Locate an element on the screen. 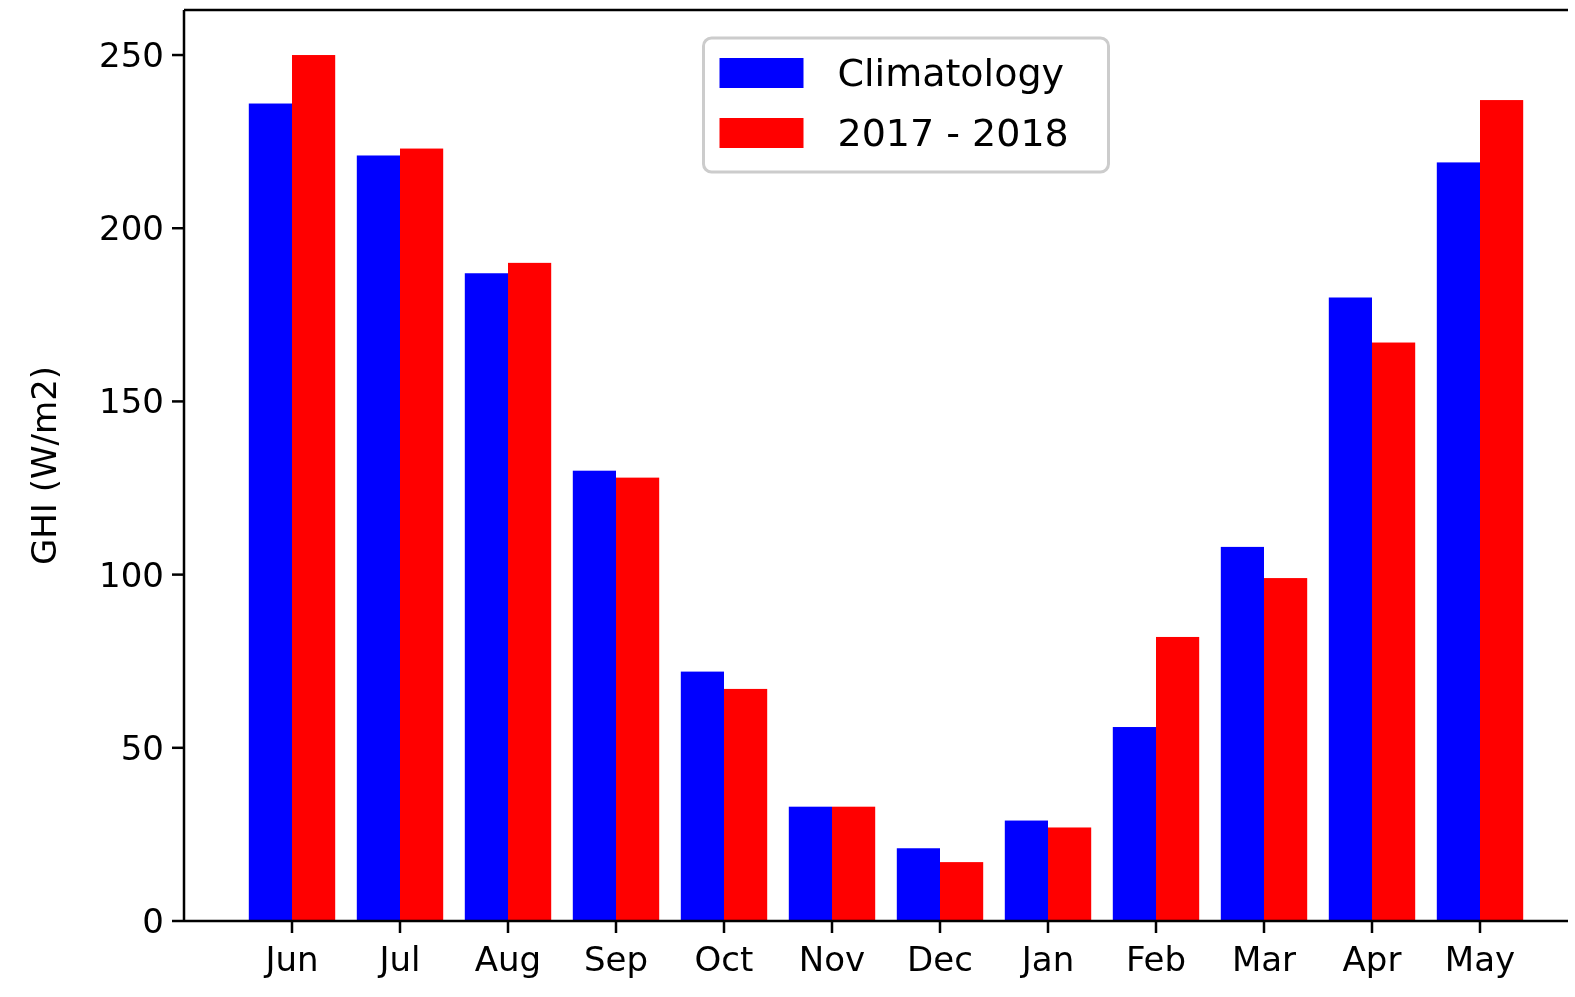 The height and width of the screenshot is (997, 1575). x-tick-label: May is located at coordinates (1480, 959).